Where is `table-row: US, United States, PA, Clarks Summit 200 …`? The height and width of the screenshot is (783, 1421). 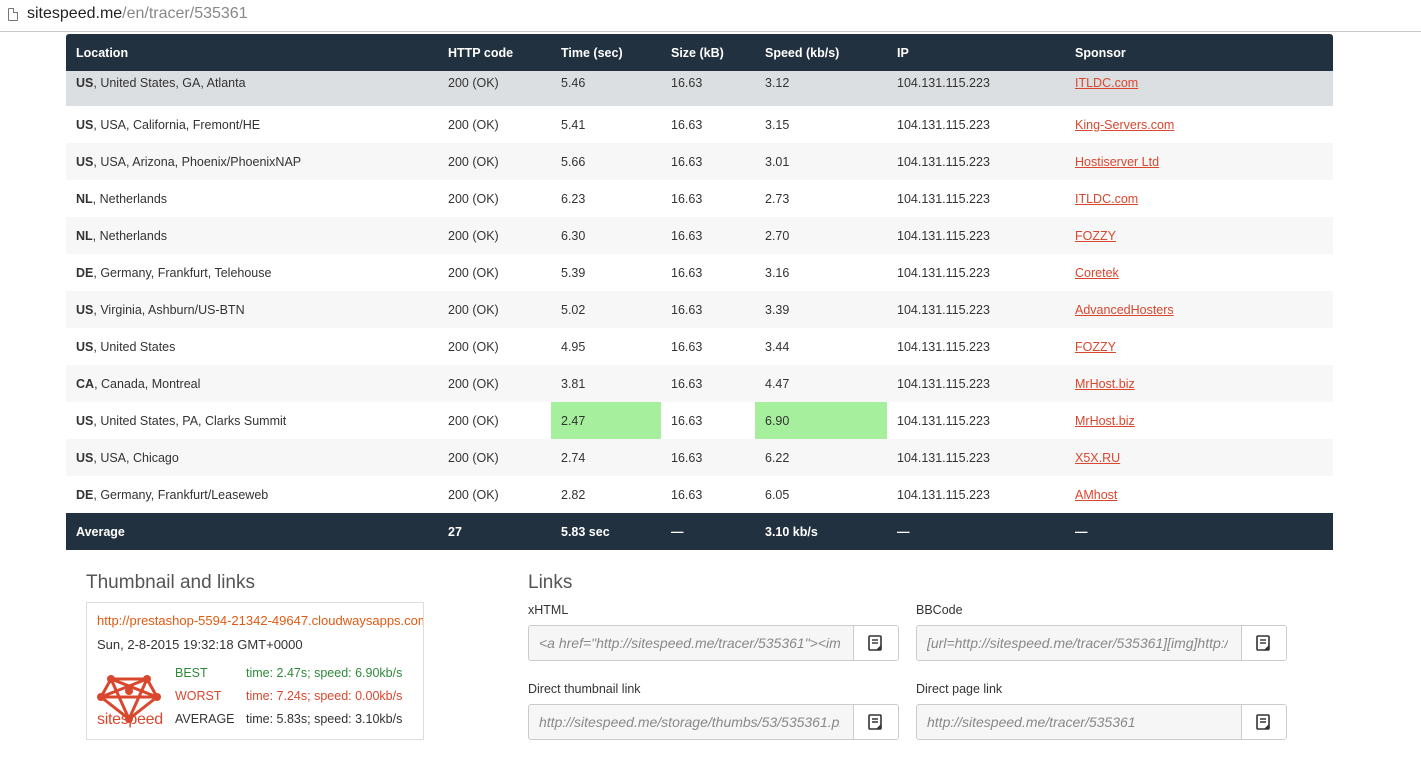
table-row: US, United States, PA, Clarks Summit 200 … is located at coordinates (699, 420).